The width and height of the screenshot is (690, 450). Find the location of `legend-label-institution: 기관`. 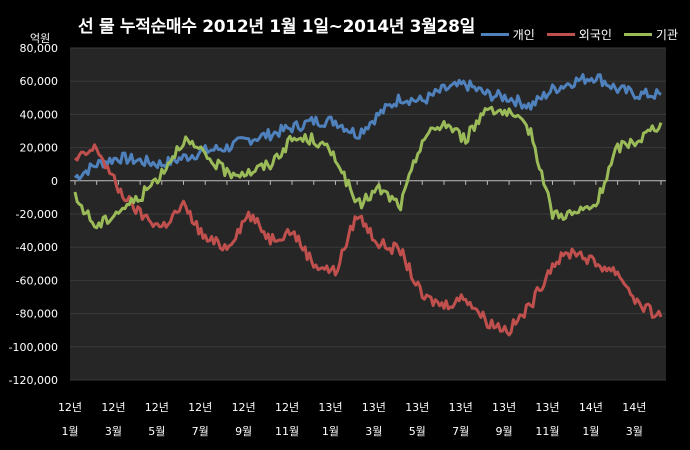

legend-label-institution: 기관 is located at coordinates (666, 35).